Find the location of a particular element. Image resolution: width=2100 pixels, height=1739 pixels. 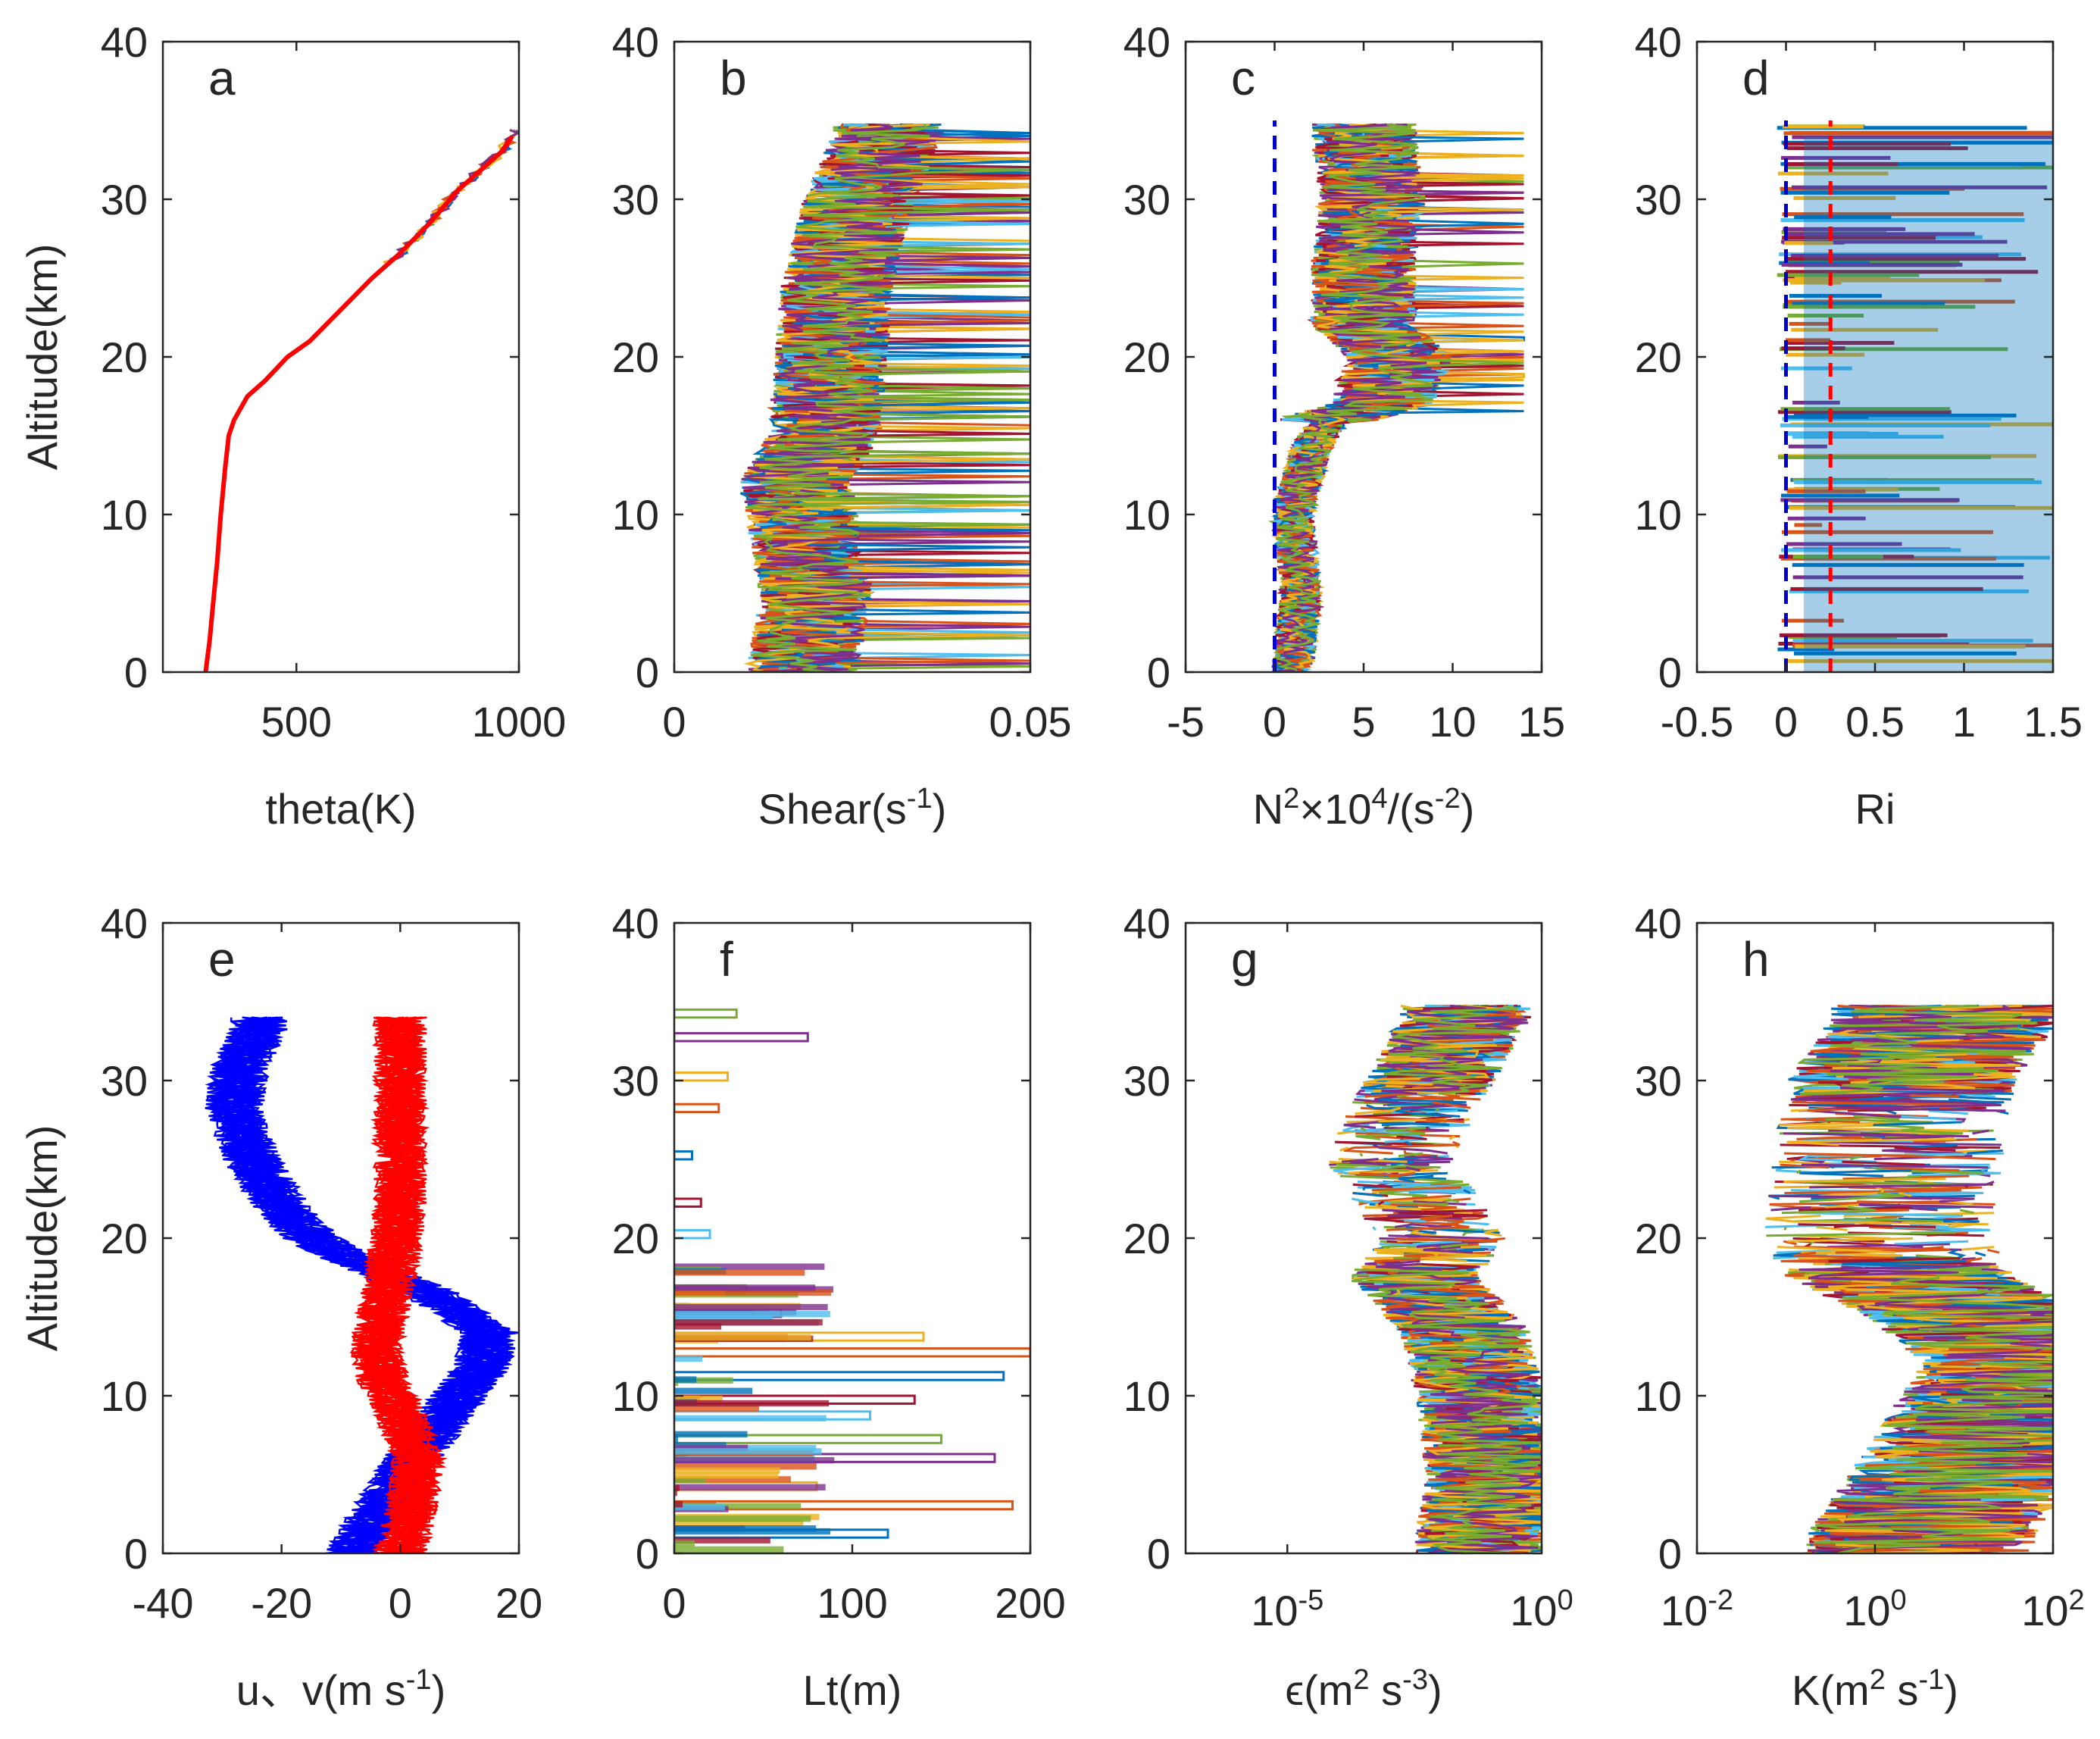

x-axis-label: ϵ(m2 s-3) is located at coordinates (1363, 1689).